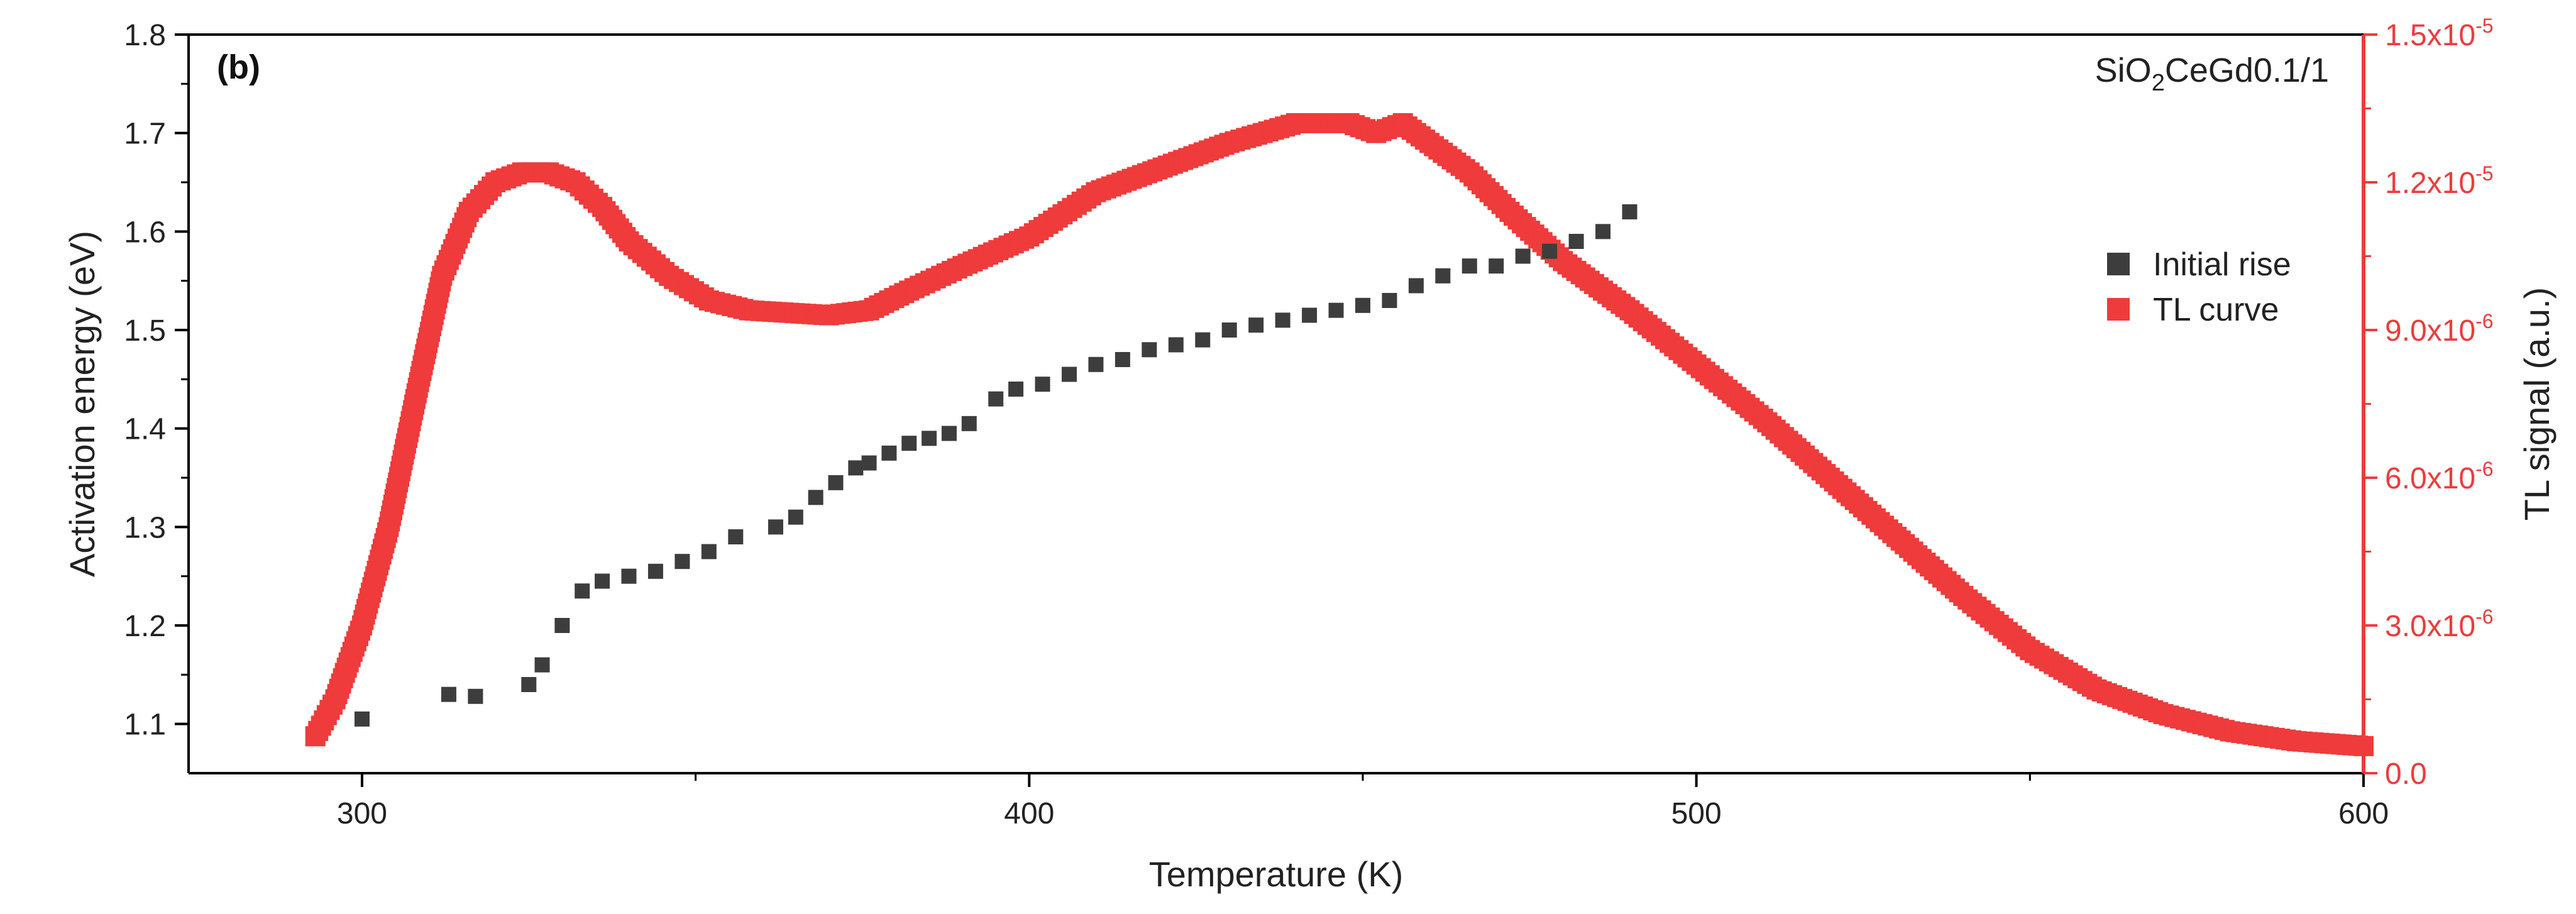 This screenshot has width=2576, height=914. Describe the element at coordinates (82, 404) in the screenshot. I see `y-left-axis-title: Activation energy (eV)` at that location.